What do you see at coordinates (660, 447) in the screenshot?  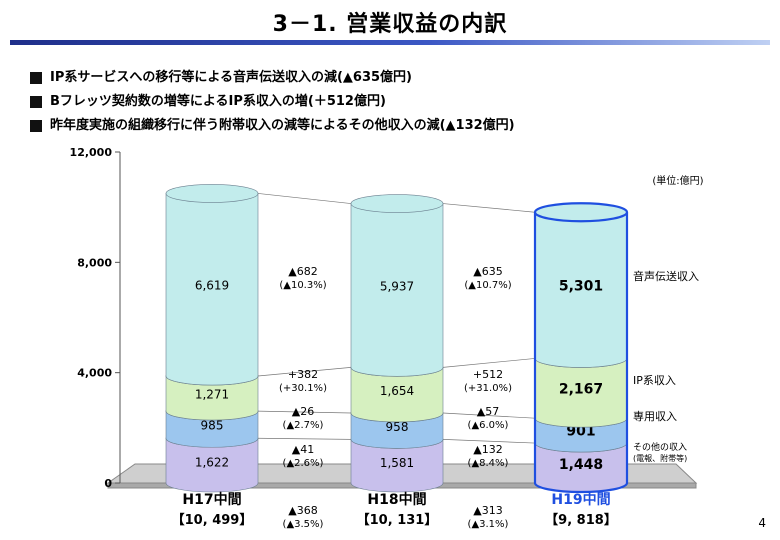 I see `legend-label-other: その他の収入` at bounding box center [660, 447].